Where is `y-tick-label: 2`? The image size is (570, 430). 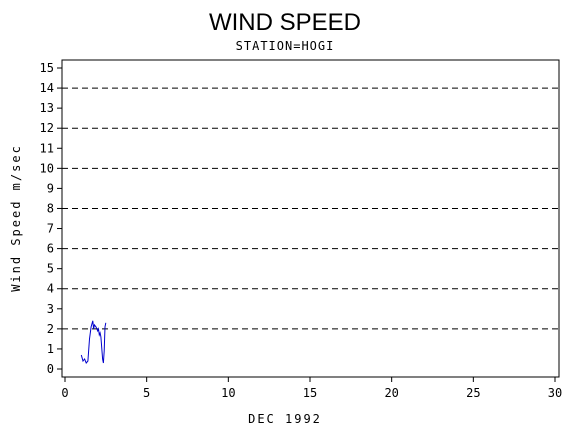 y-tick-label: 2 is located at coordinates (50, 329).